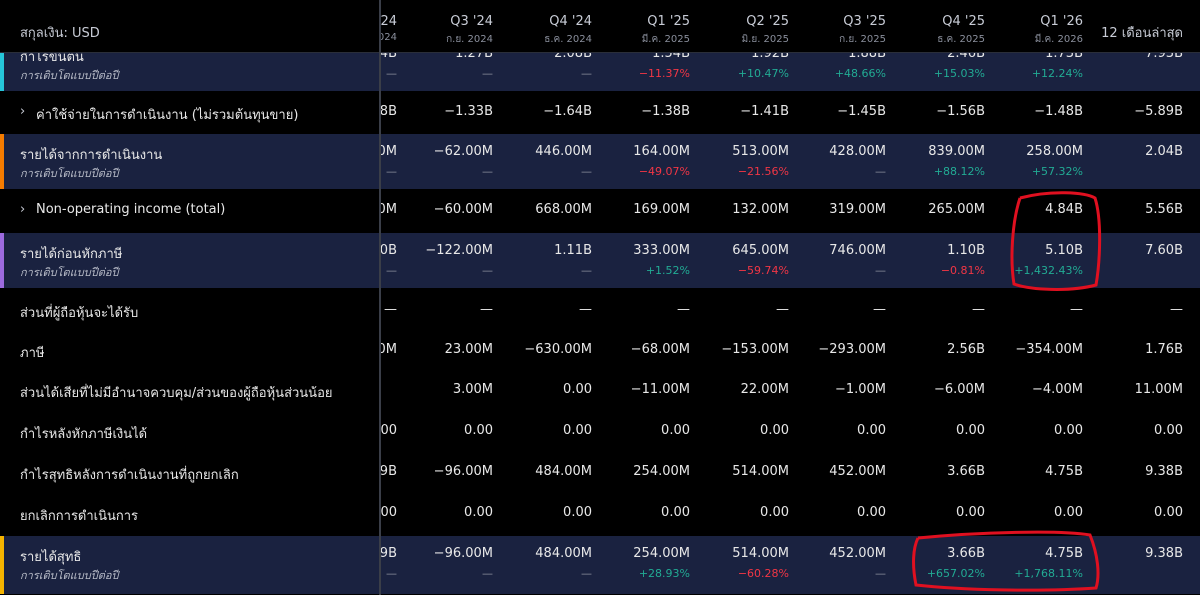  I want to click on column-period: Q1 '25, so click(668, 21).